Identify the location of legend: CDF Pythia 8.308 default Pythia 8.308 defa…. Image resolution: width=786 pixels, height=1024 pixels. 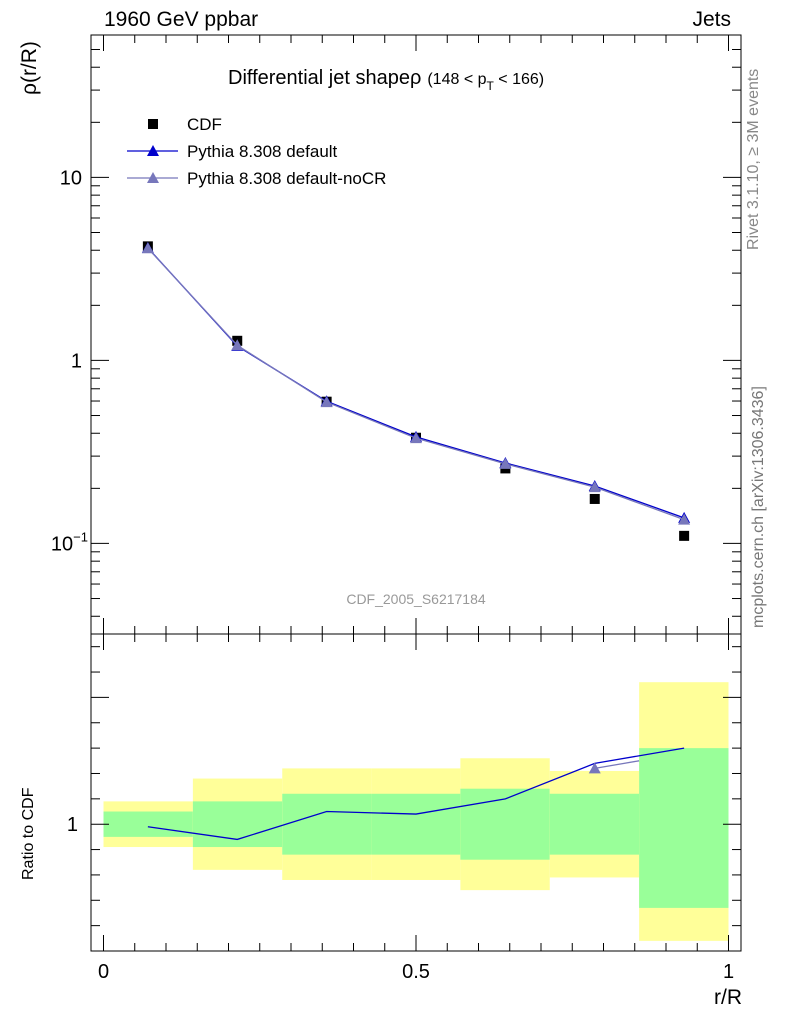
(256, 151).